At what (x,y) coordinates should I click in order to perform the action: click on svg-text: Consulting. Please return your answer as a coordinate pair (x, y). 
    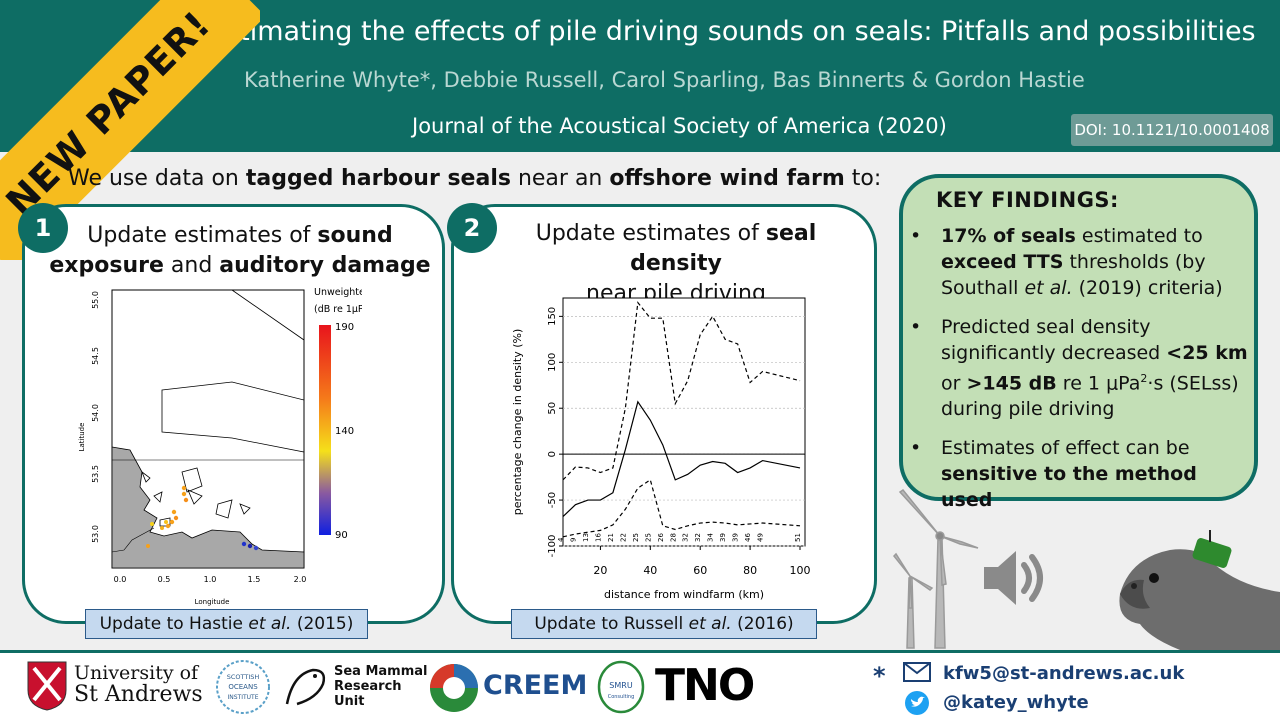
    Looking at the image, I should click on (621, 697).